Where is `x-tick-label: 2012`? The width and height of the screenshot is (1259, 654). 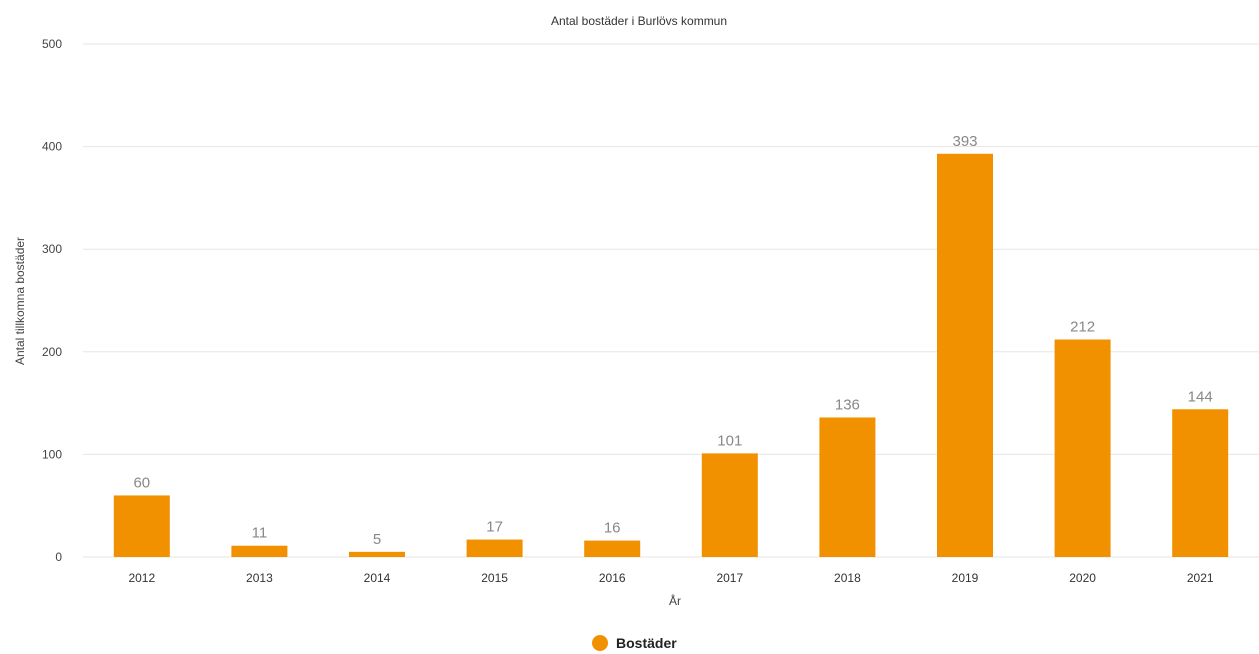 x-tick-label: 2012 is located at coordinates (141, 578).